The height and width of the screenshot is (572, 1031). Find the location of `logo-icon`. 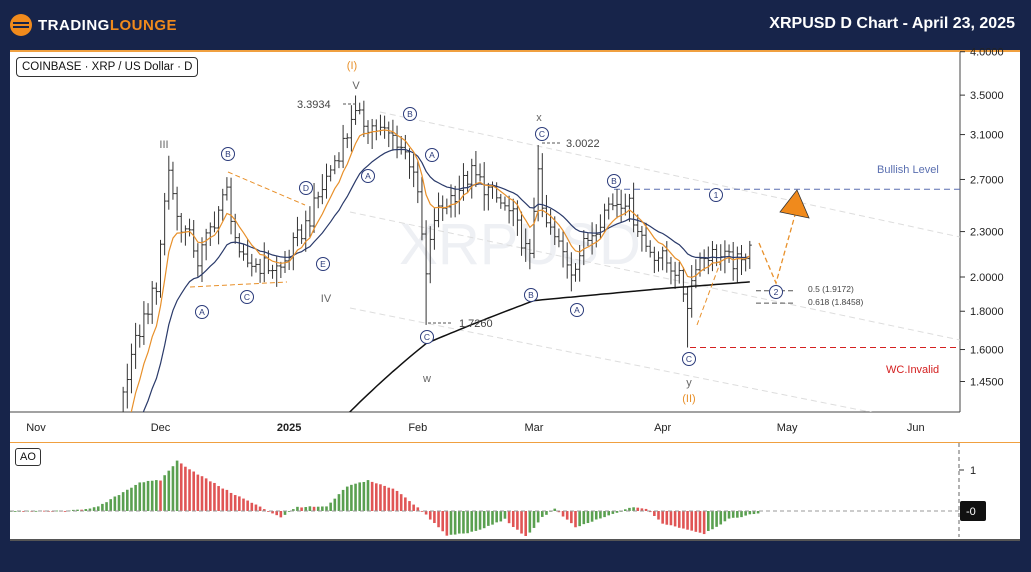

logo-icon is located at coordinates (21, 25).